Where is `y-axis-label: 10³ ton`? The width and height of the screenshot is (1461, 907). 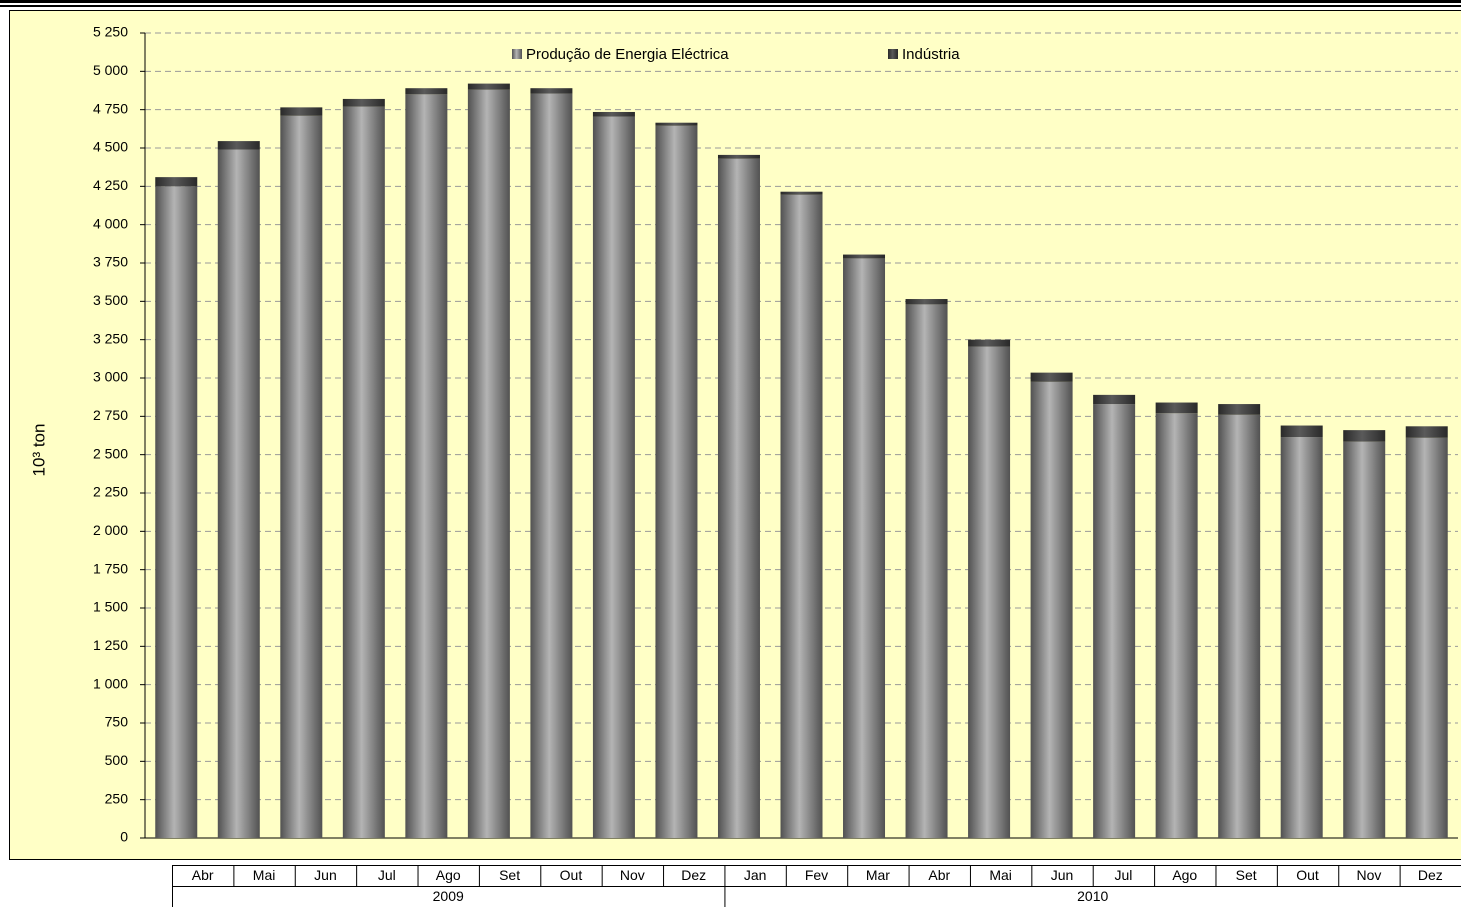 y-axis-label: 10³ ton is located at coordinates (38, 450).